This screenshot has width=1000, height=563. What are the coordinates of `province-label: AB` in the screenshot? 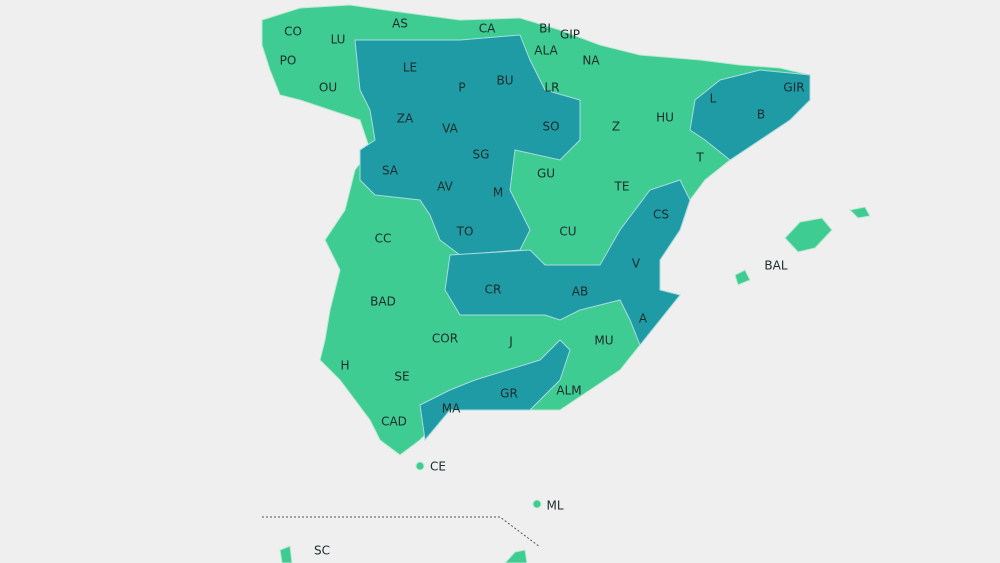 It's located at (580, 292).